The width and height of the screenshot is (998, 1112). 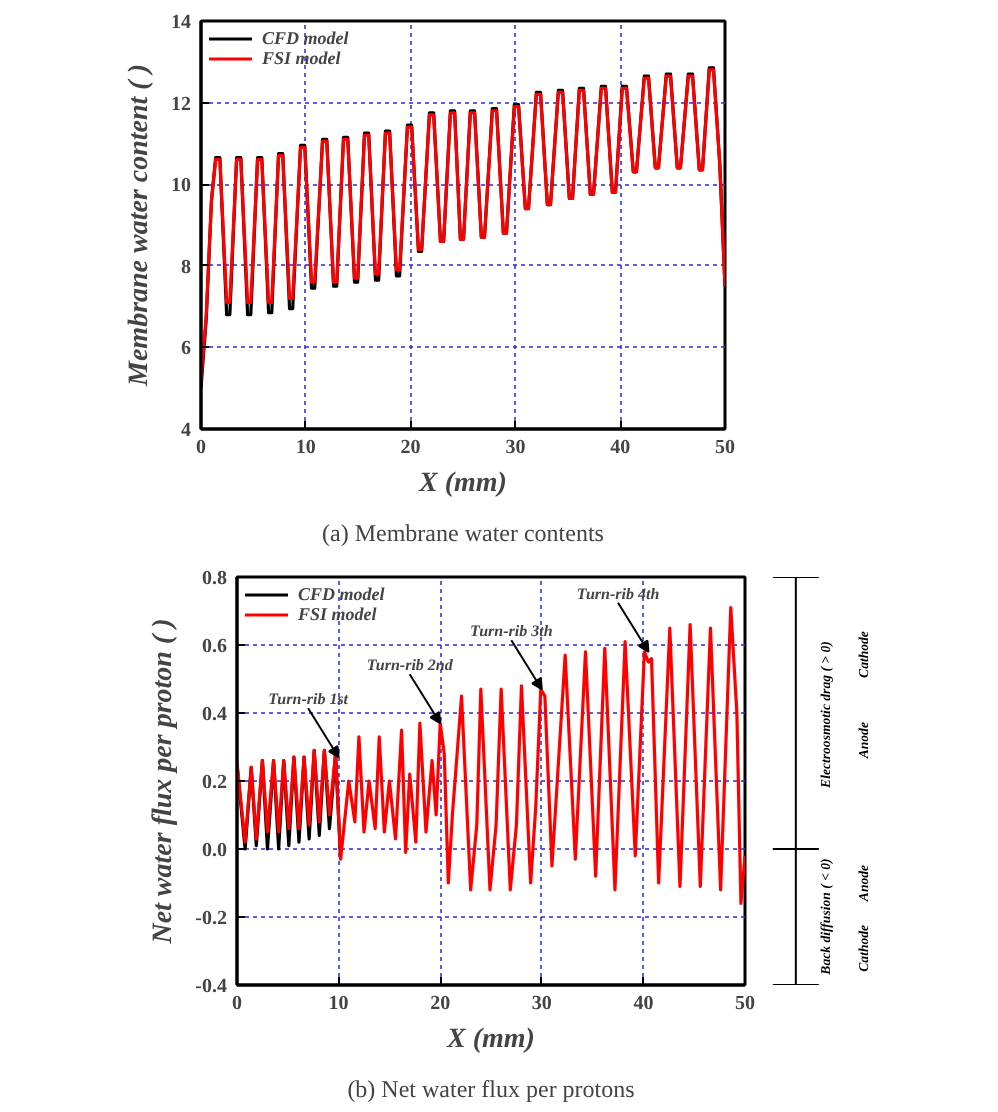 I want to click on y-axis-title: Membrane water content ( ), so click(x=140, y=225).